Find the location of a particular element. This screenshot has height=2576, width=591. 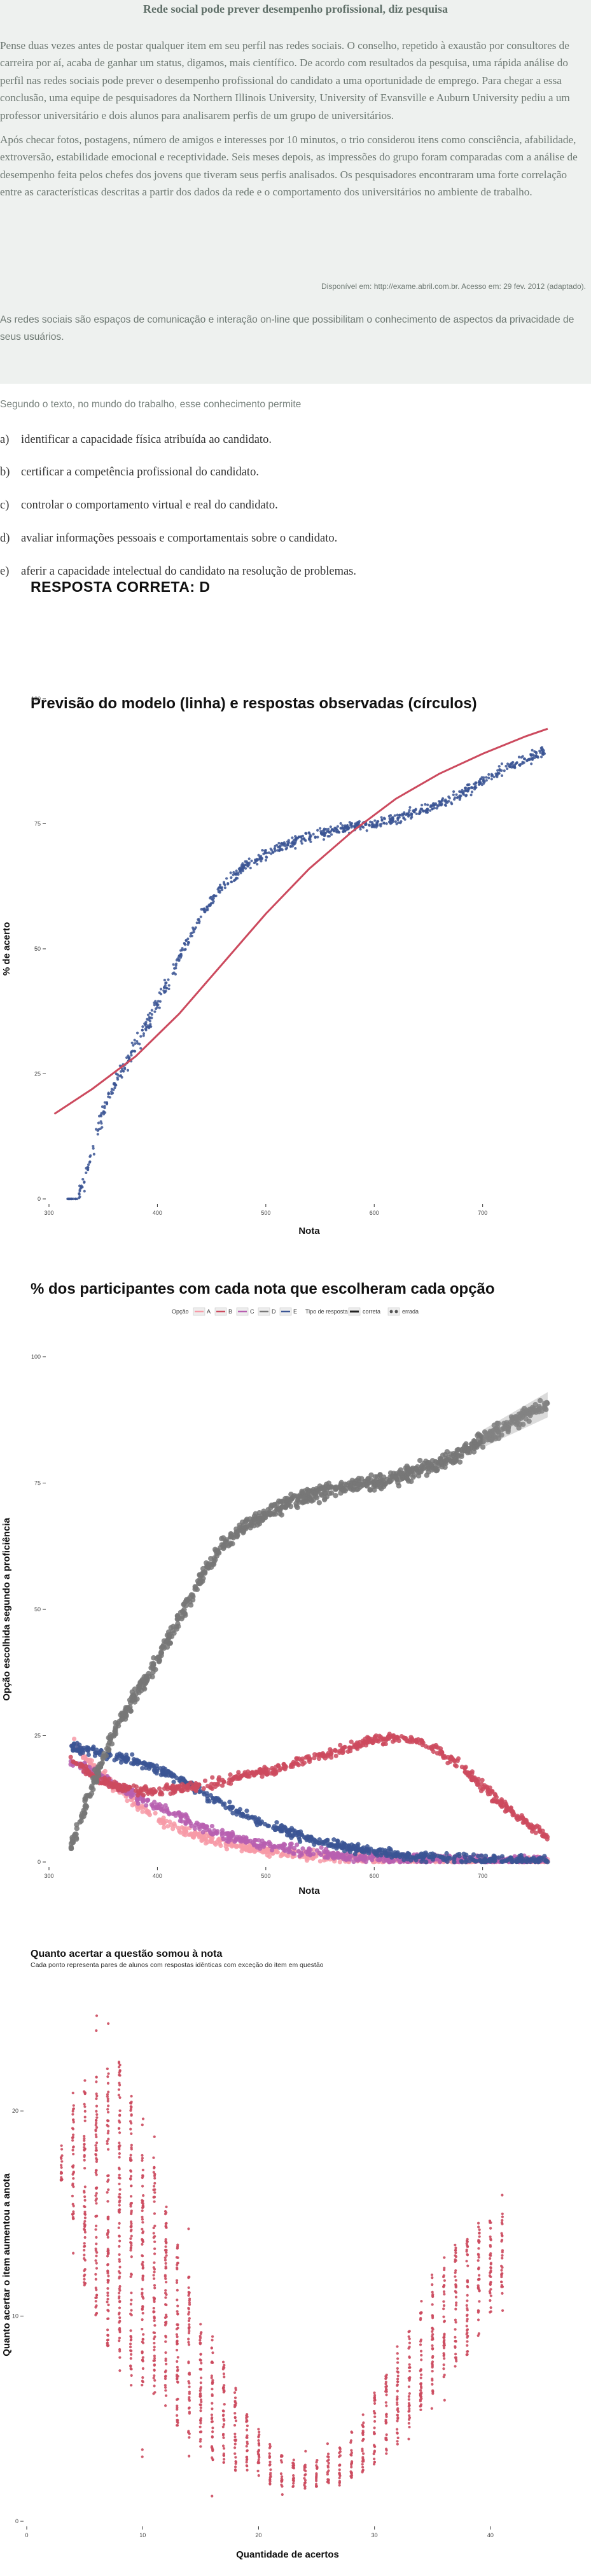

legend-option-E: E is located at coordinates (295, 1311).